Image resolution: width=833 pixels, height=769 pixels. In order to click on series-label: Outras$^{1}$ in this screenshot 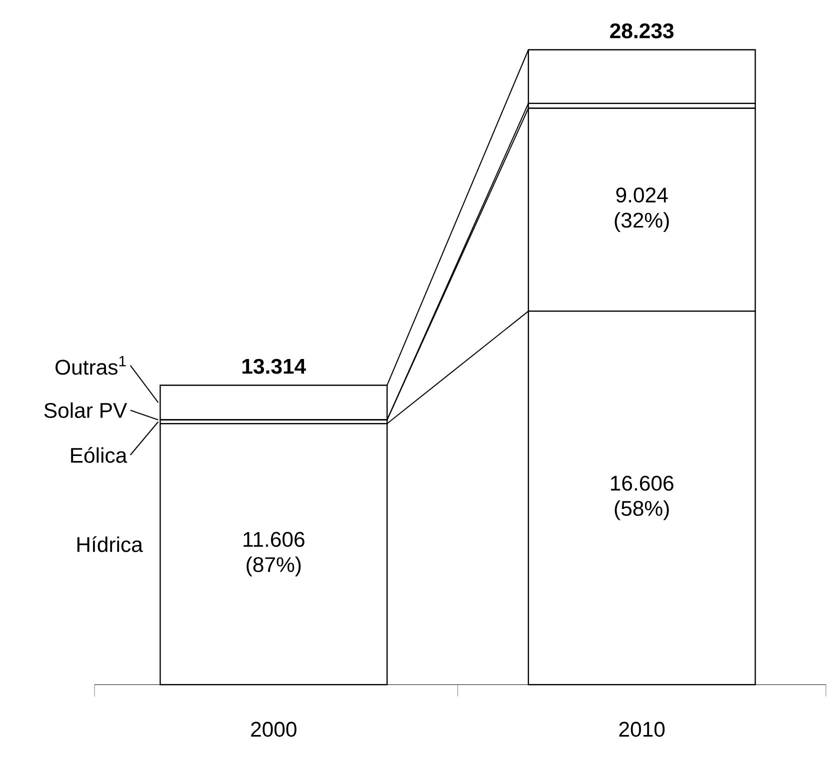, I will do `click(91, 365)`.